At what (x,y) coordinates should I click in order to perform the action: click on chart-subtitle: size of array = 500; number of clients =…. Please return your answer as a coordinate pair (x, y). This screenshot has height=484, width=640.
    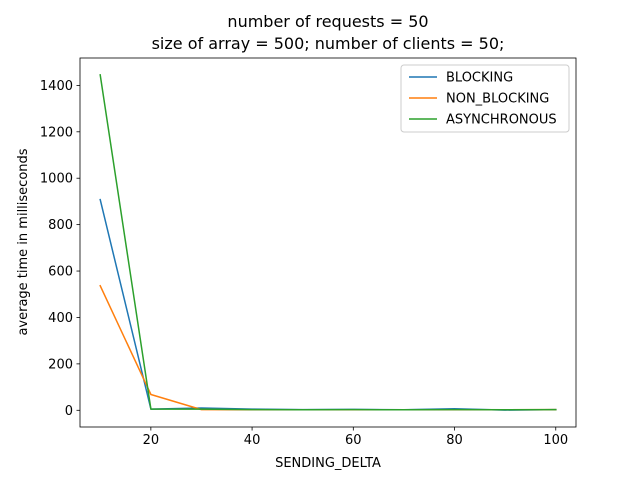
    Looking at the image, I should click on (328, 43).